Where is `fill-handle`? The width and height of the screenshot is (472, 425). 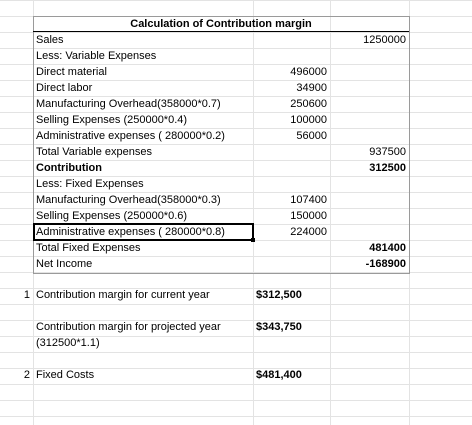 fill-handle is located at coordinates (253, 240).